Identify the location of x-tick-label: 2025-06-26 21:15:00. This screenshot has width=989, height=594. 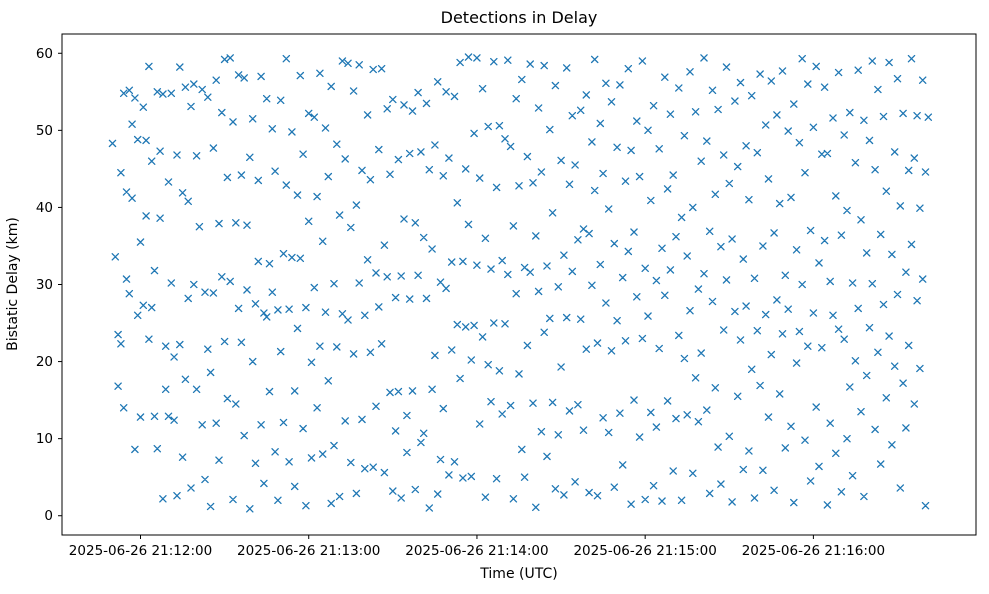
(644, 551).